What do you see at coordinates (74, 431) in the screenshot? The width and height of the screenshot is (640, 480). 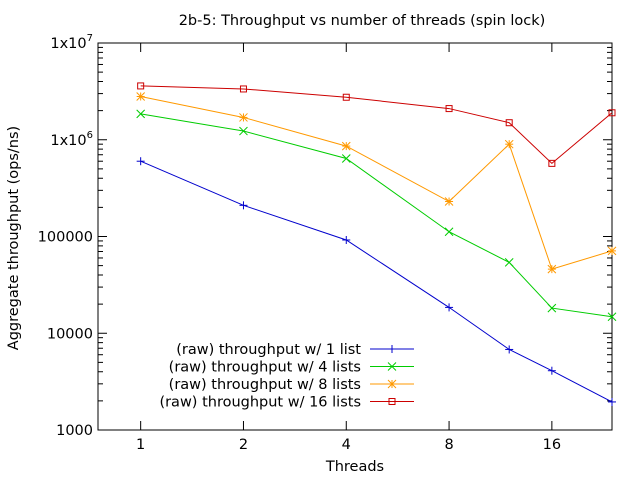 I see `y-tick-label: 1000` at bounding box center [74, 431].